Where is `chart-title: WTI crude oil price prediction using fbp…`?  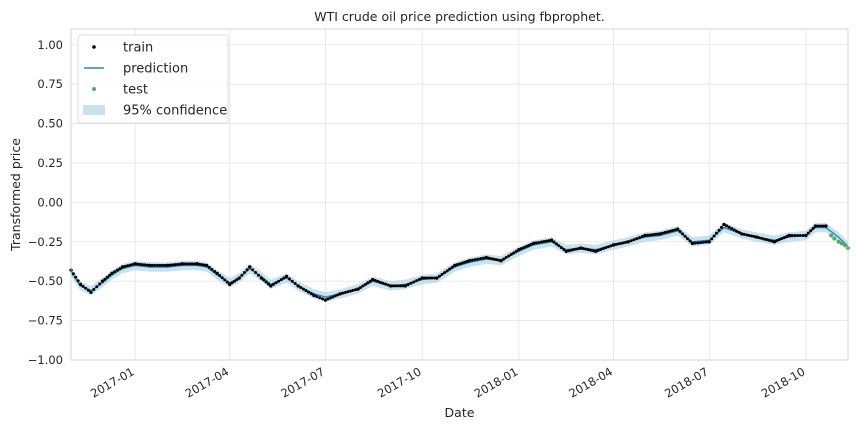
chart-title: WTI crude oil price prediction using fbp… is located at coordinates (459, 16).